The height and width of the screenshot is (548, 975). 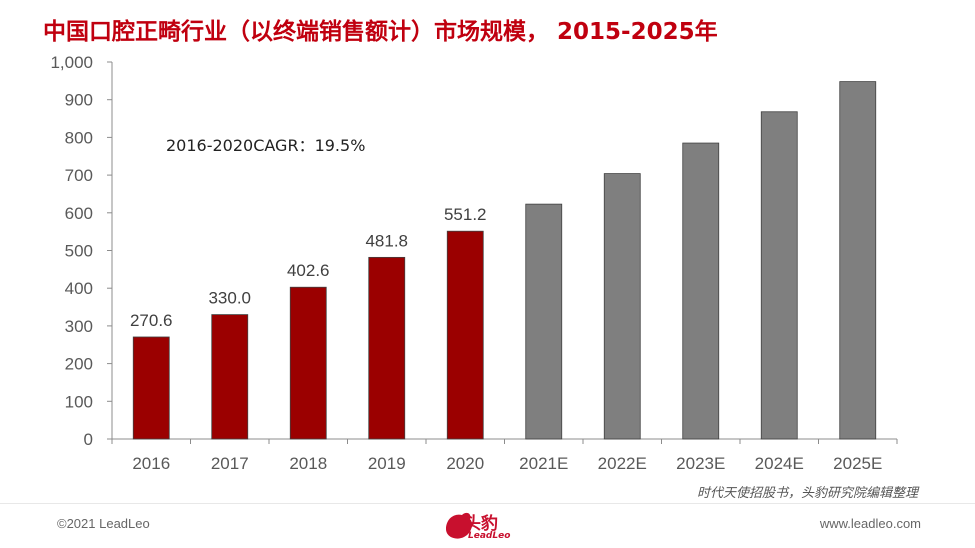 I want to click on y-tick-label: 100, so click(x=79, y=401).